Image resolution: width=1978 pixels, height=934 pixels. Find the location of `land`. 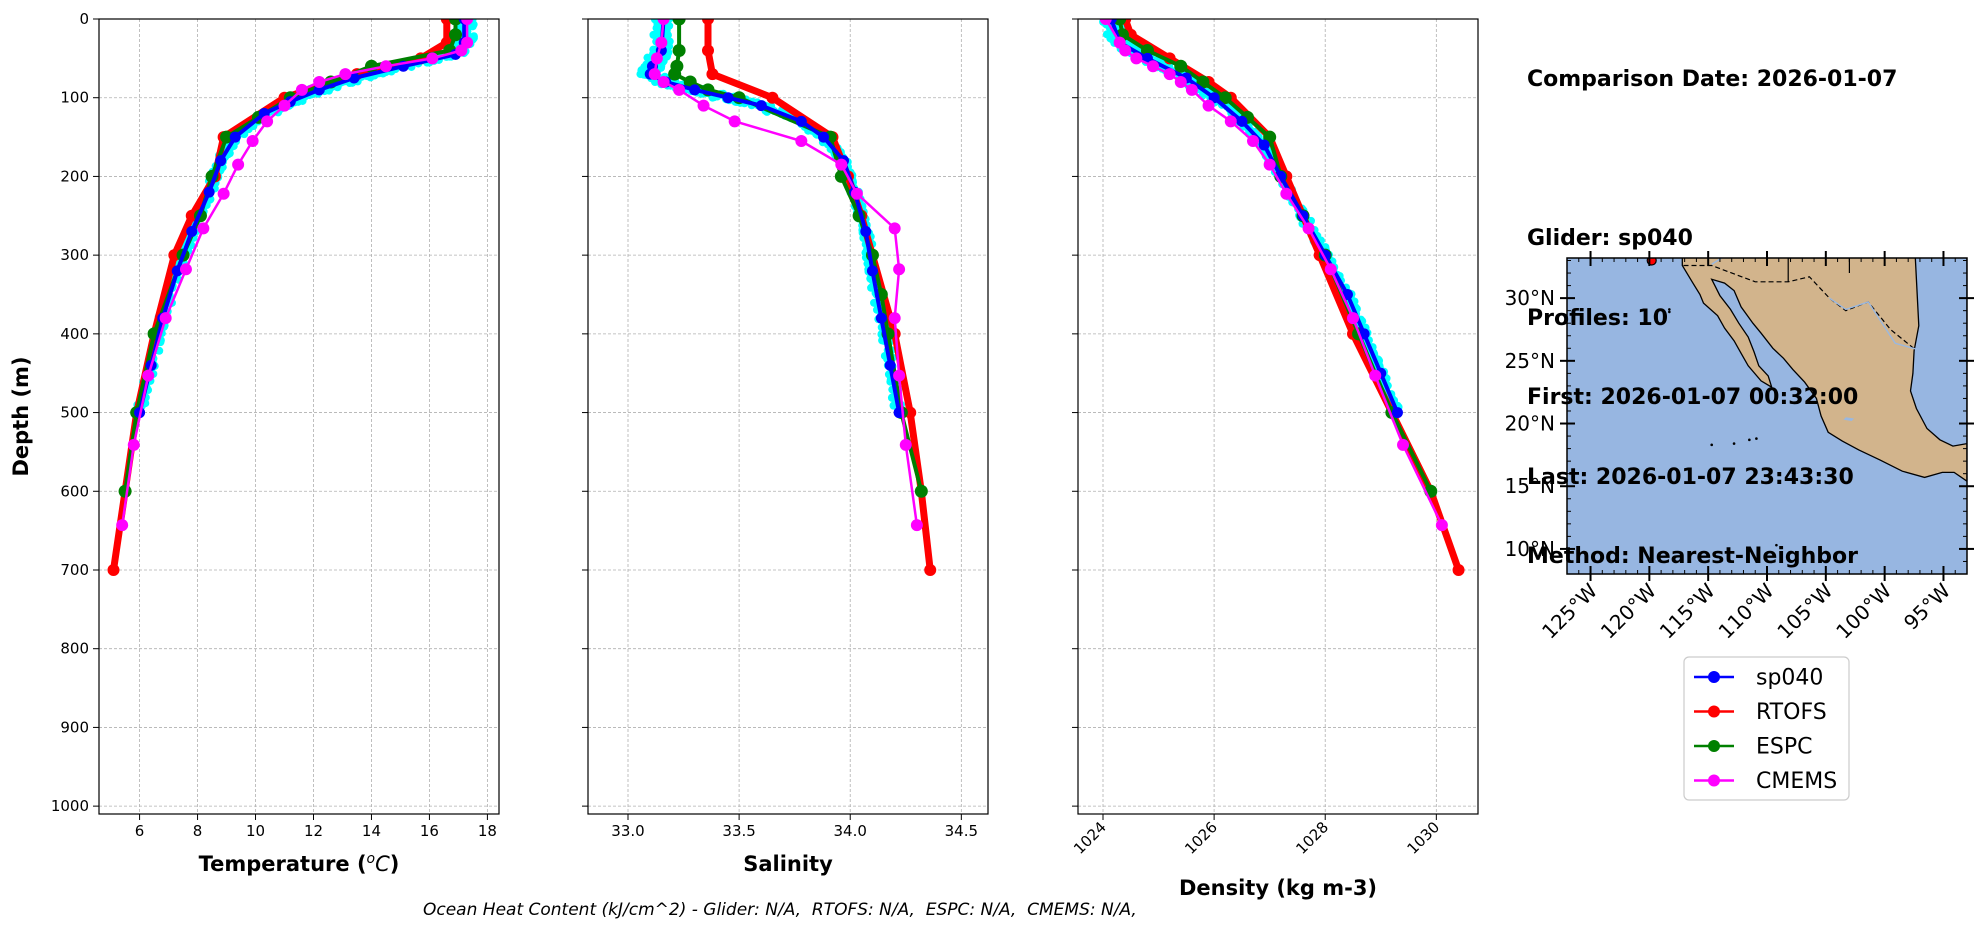

land is located at coordinates (1824, 370).